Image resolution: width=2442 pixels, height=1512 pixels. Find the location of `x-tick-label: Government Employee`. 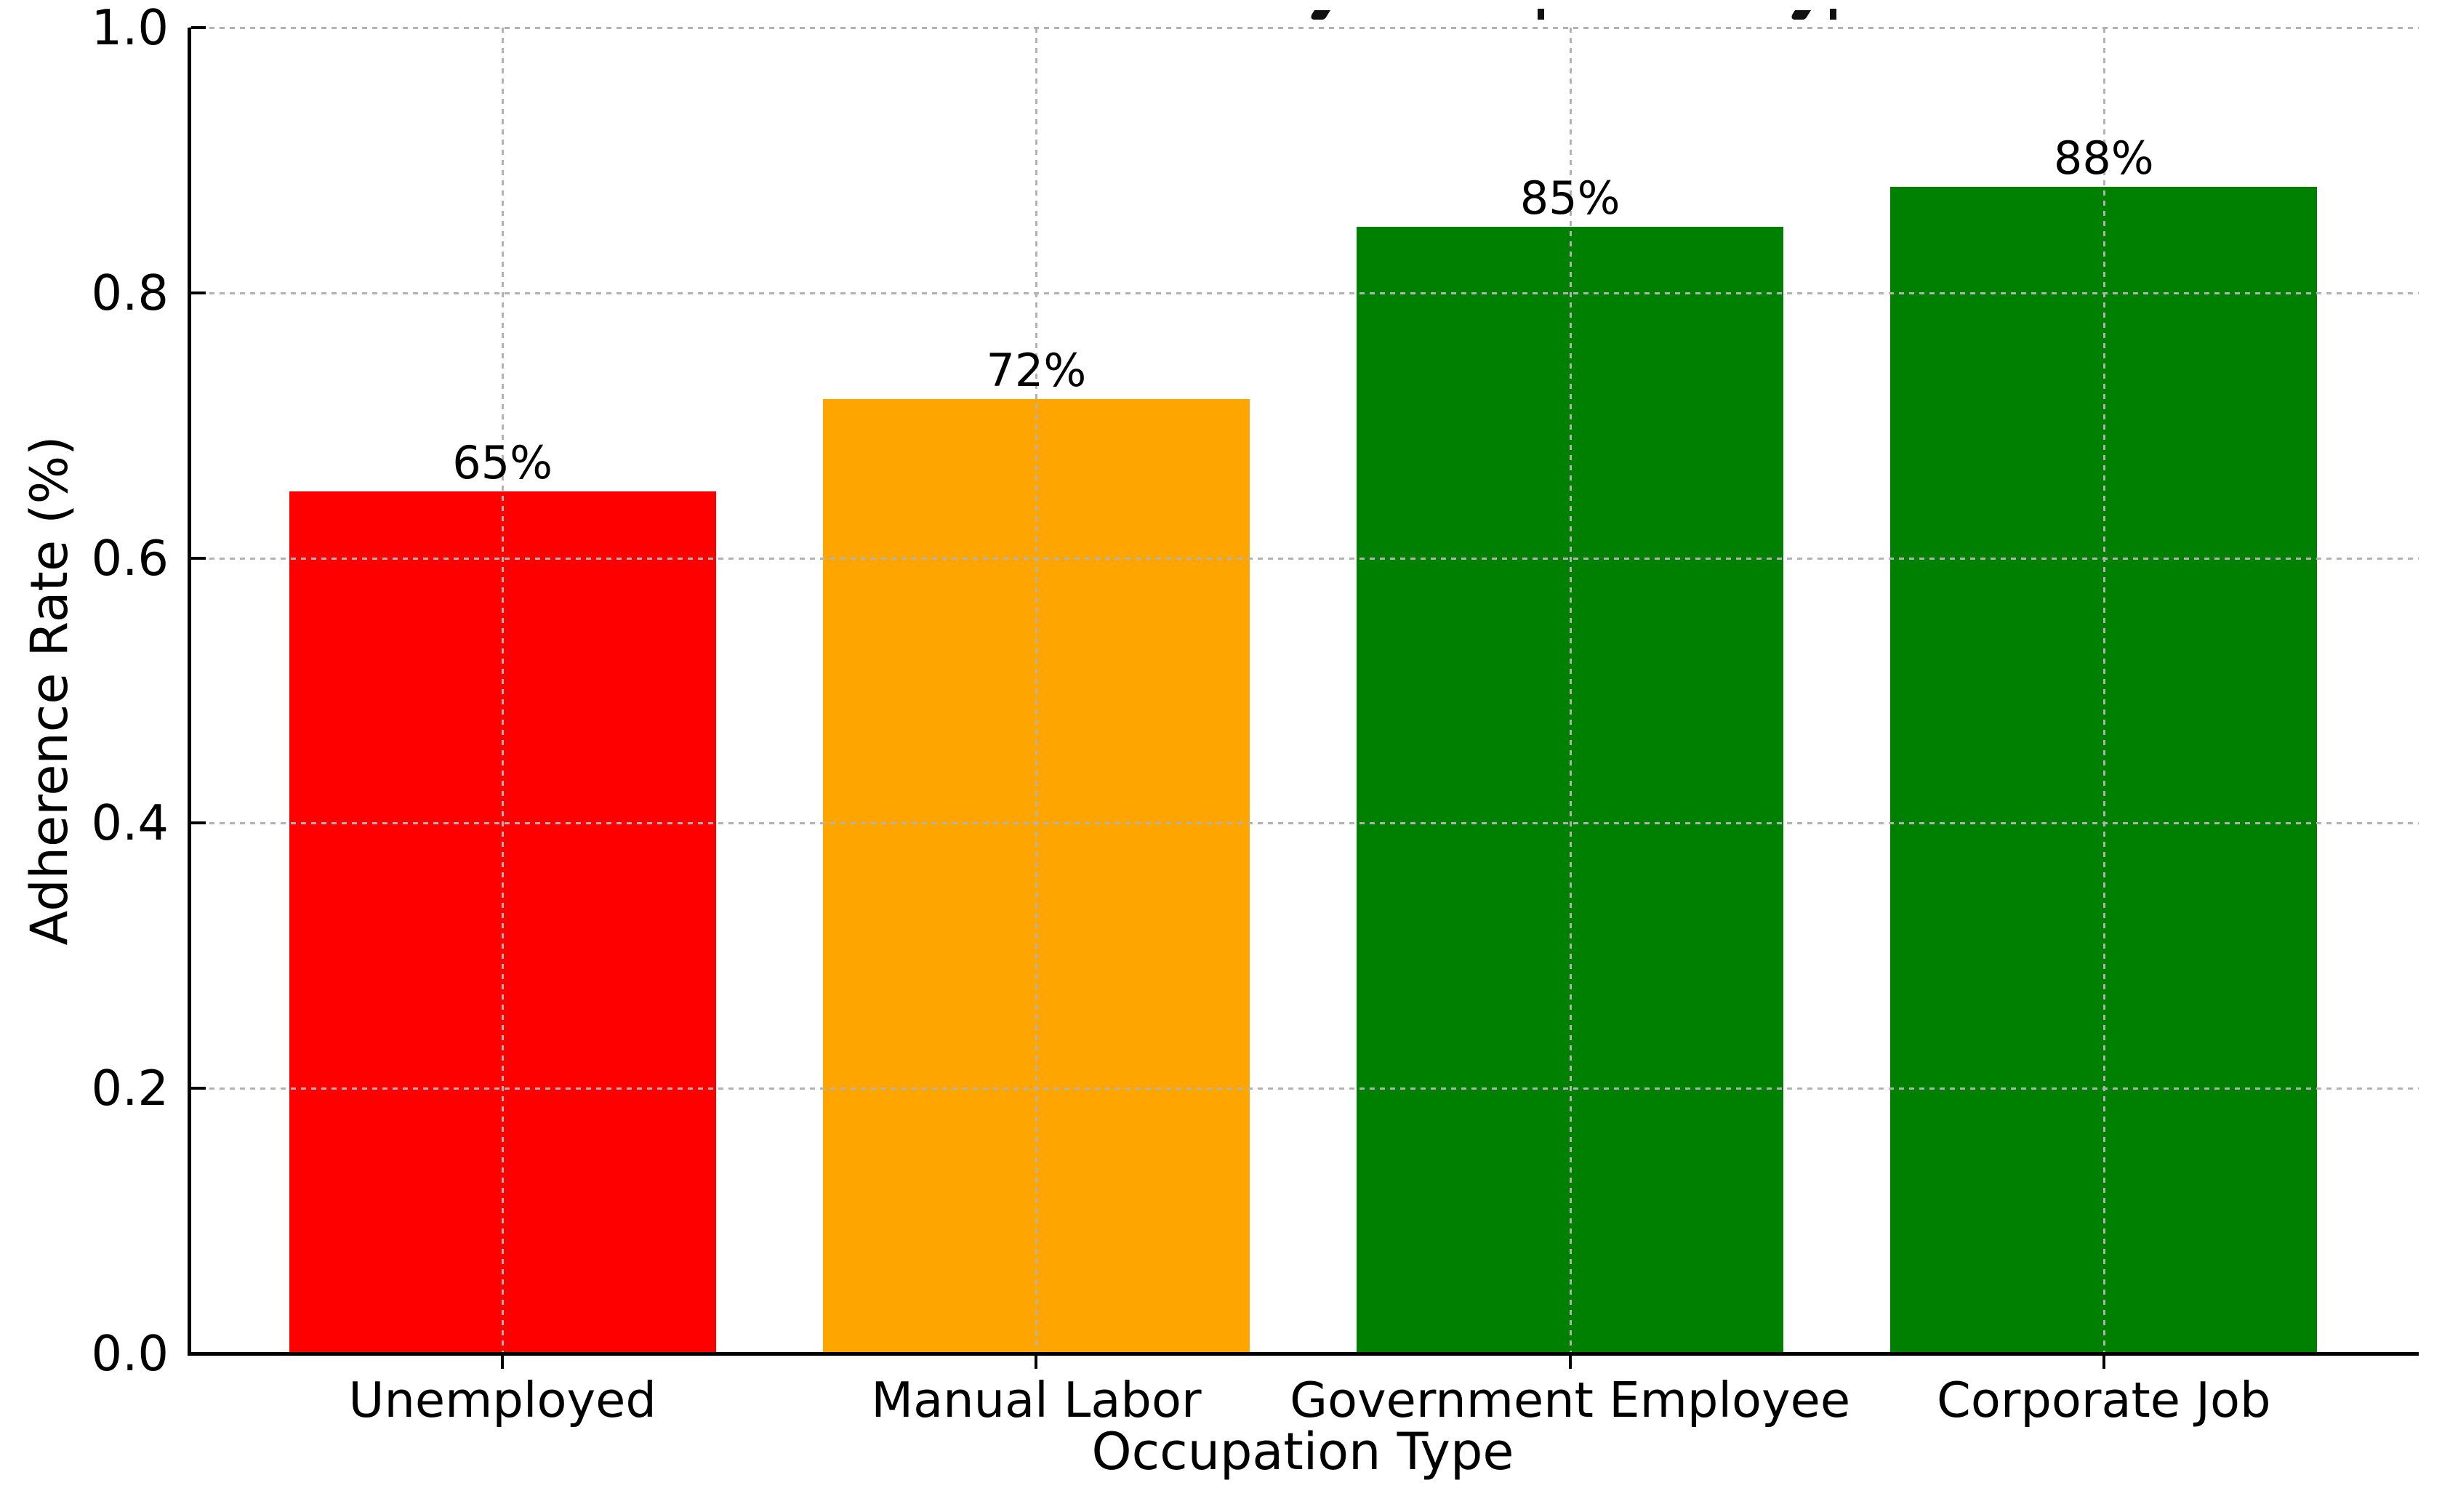

x-tick-label: Government Employee is located at coordinates (1571, 1400).